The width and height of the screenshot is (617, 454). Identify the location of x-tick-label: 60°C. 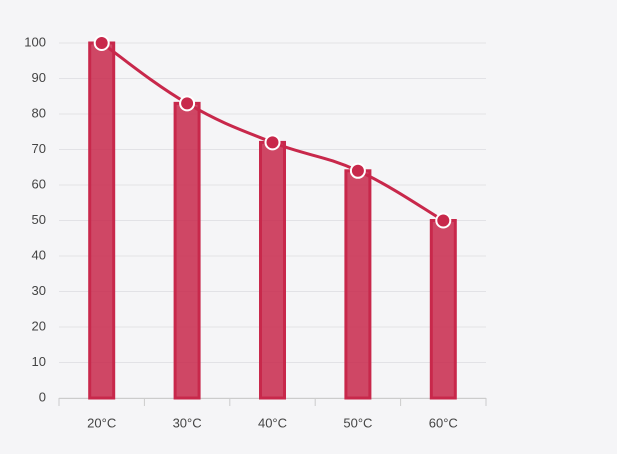
(443, 422).